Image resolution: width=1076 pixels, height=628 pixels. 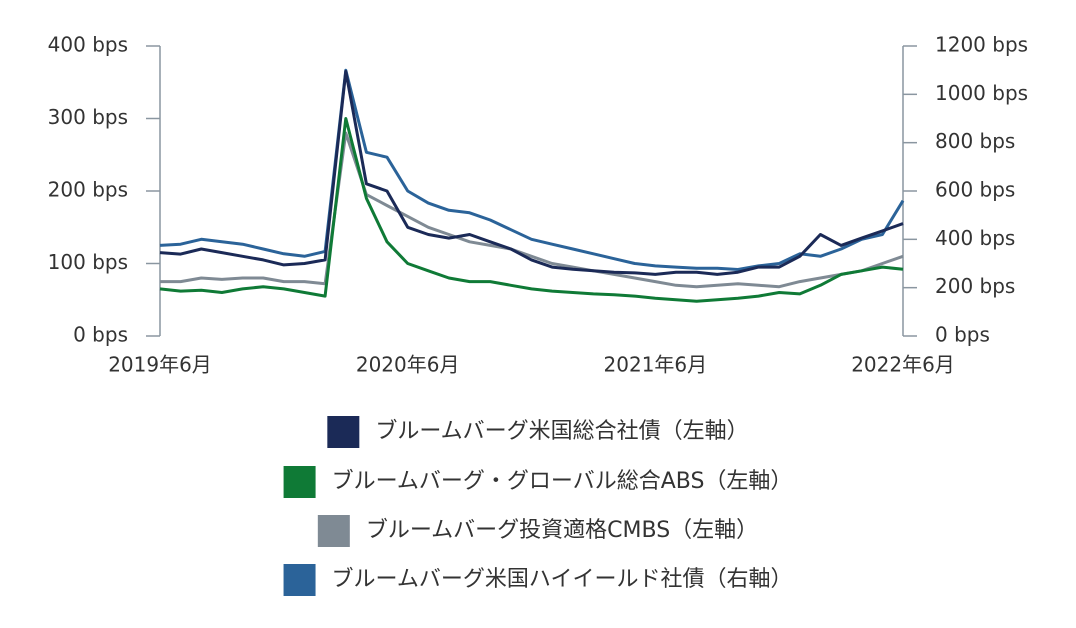 I want to click on y2-tick-label: 1200 bps, so click(x=981, y=45).